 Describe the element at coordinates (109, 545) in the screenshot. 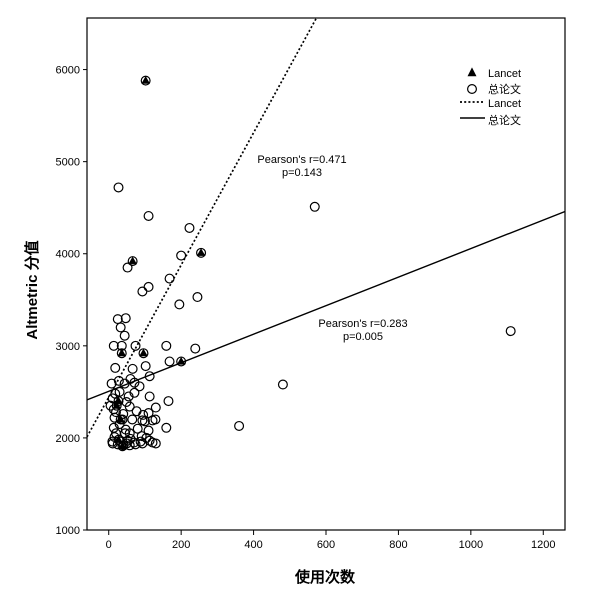

I see `x-tick-label: 0` at that location.